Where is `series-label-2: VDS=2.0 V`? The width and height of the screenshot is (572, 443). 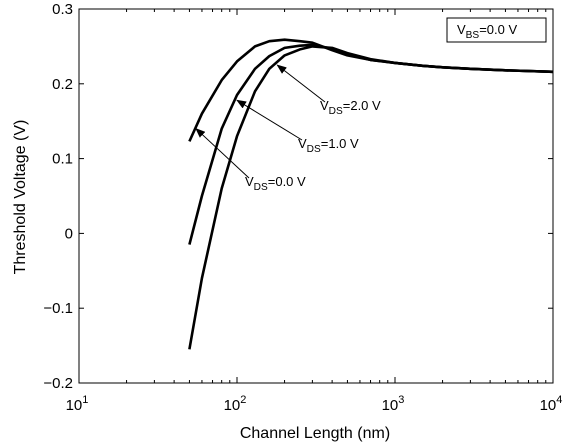
series-label-2: VDS=2.0 V is located at coordinates (350, 107).